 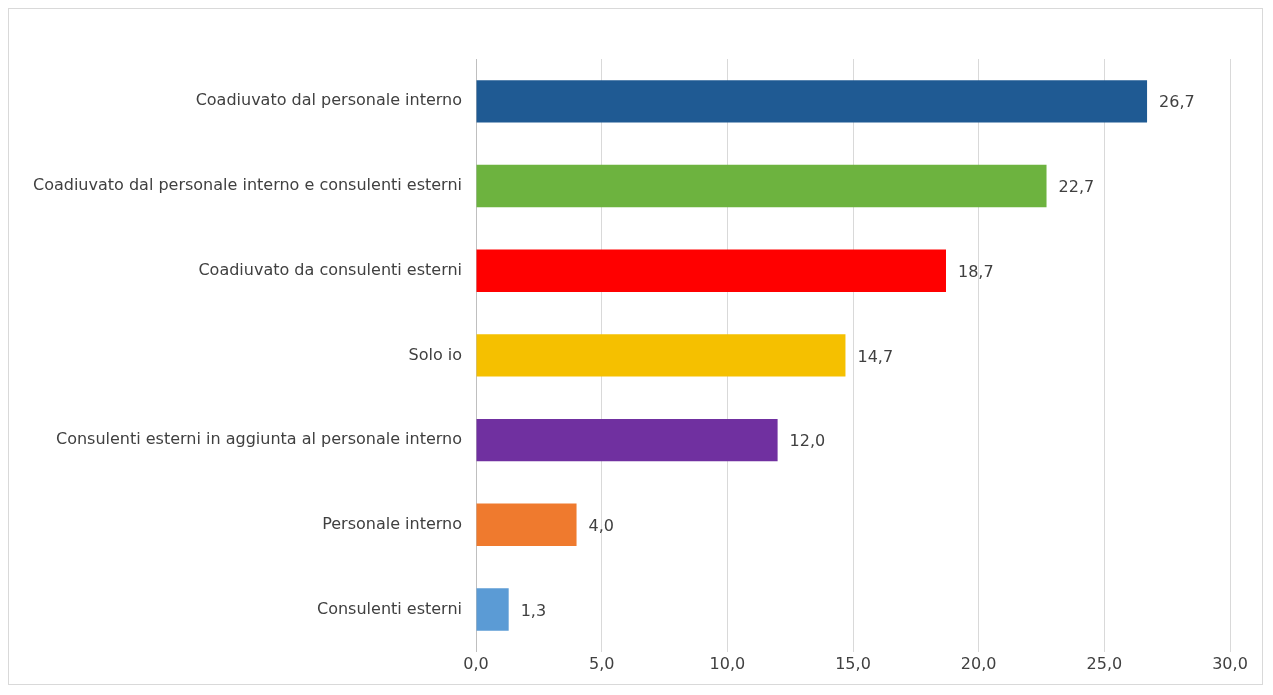 What do you see at coordinates (727, 663) in the screenshot?
I see `x-tick-label: 10,0` at bounding box center [727, 663].